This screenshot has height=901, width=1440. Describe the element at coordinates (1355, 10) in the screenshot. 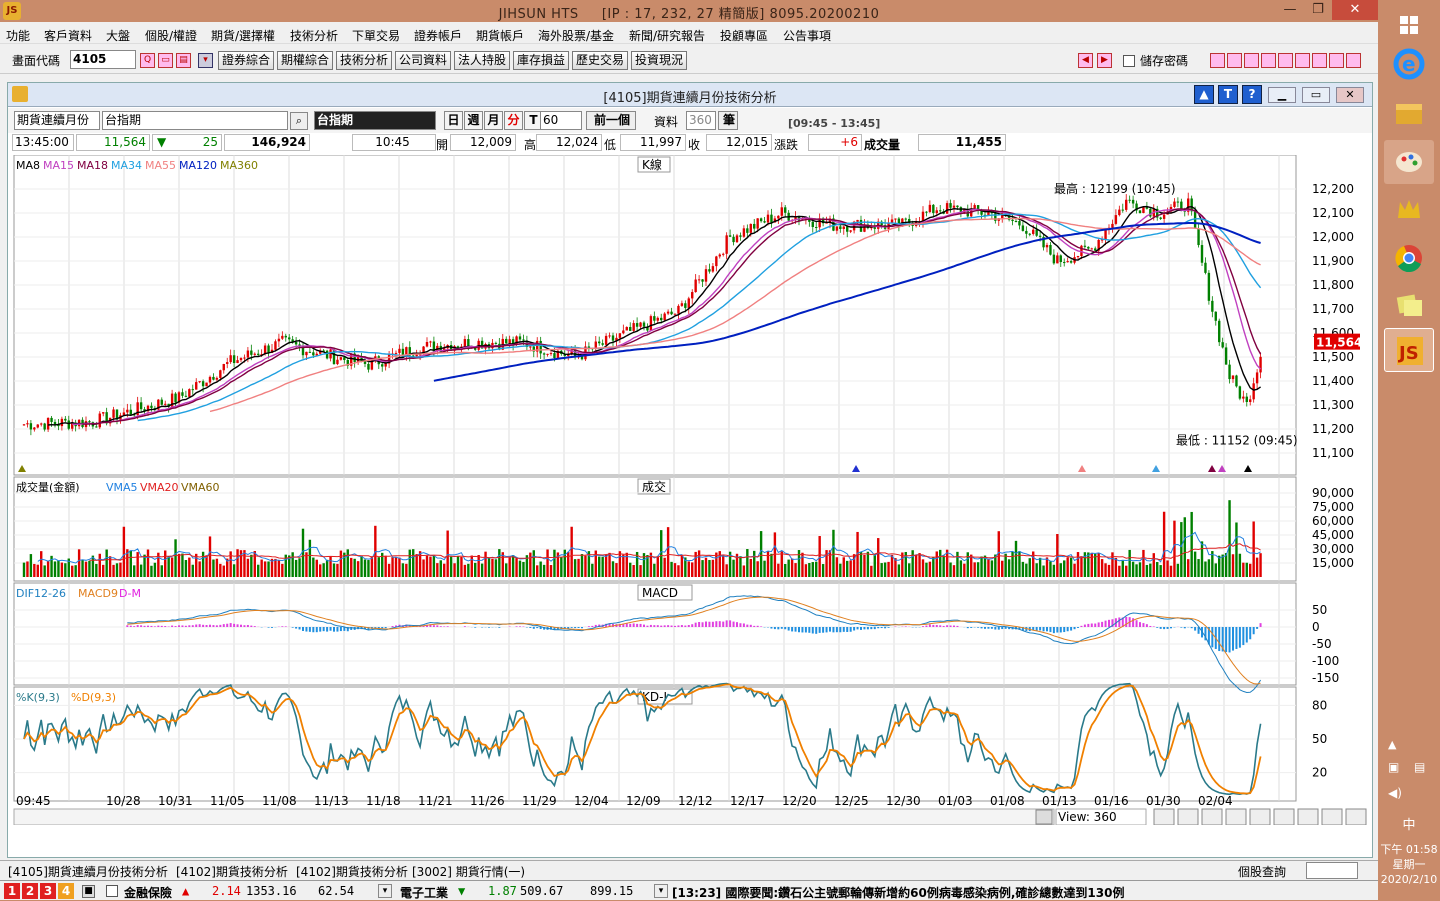

I see `close-icon: ✕` at that location.